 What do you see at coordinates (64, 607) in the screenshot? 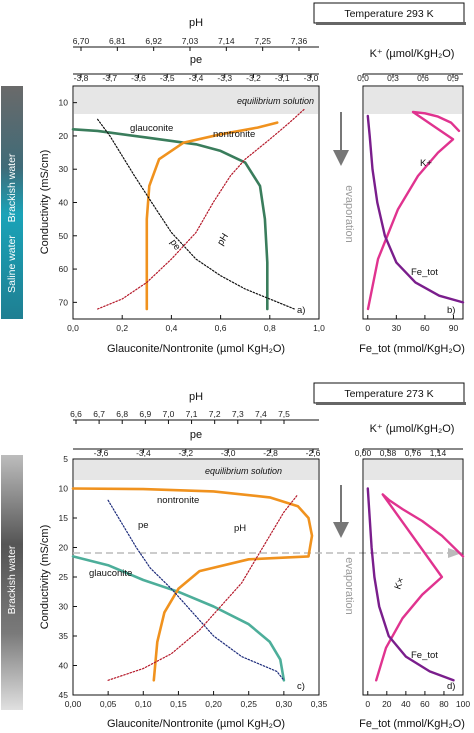
I see `panel-c-y-tick-label: 30` at bounding box center [64, 607].